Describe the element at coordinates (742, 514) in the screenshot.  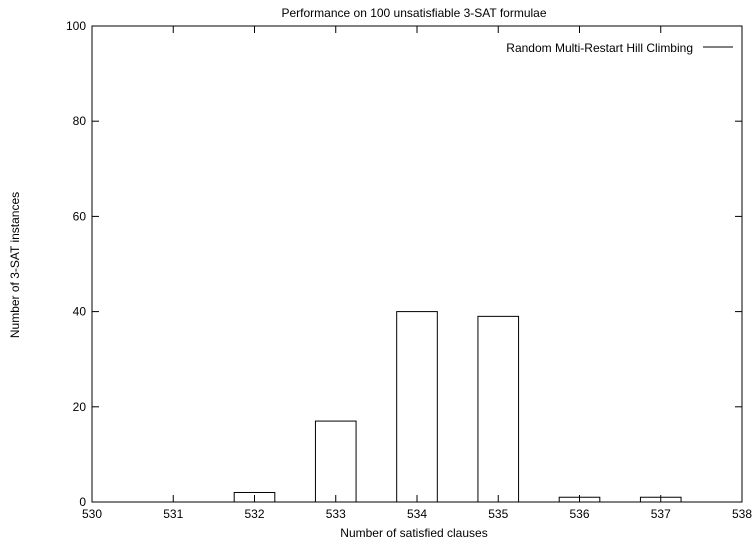
I see `x-tick-label: 538` at that location.